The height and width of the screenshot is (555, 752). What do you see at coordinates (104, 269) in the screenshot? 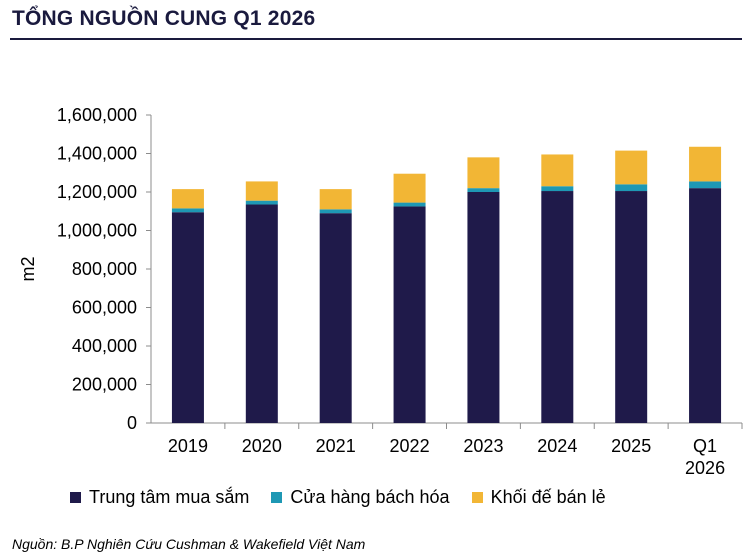
I see `y-tick-label: 800,000` at bounding box center [104, 269].